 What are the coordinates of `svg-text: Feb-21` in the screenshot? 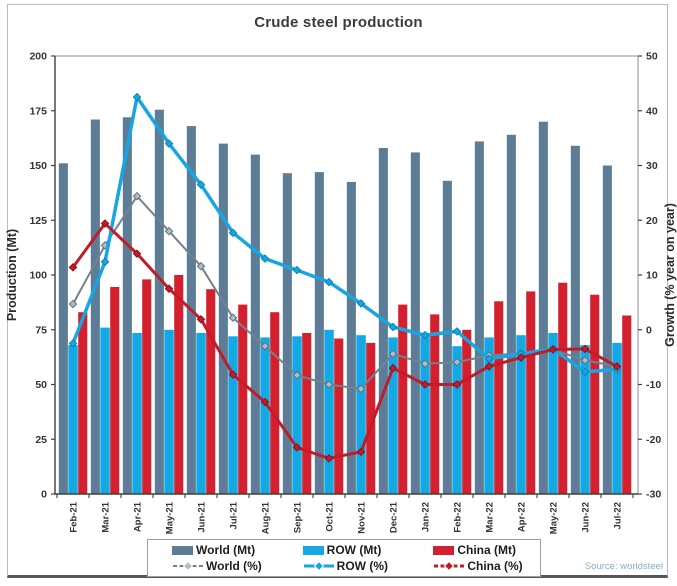 It's located at (74, 516).